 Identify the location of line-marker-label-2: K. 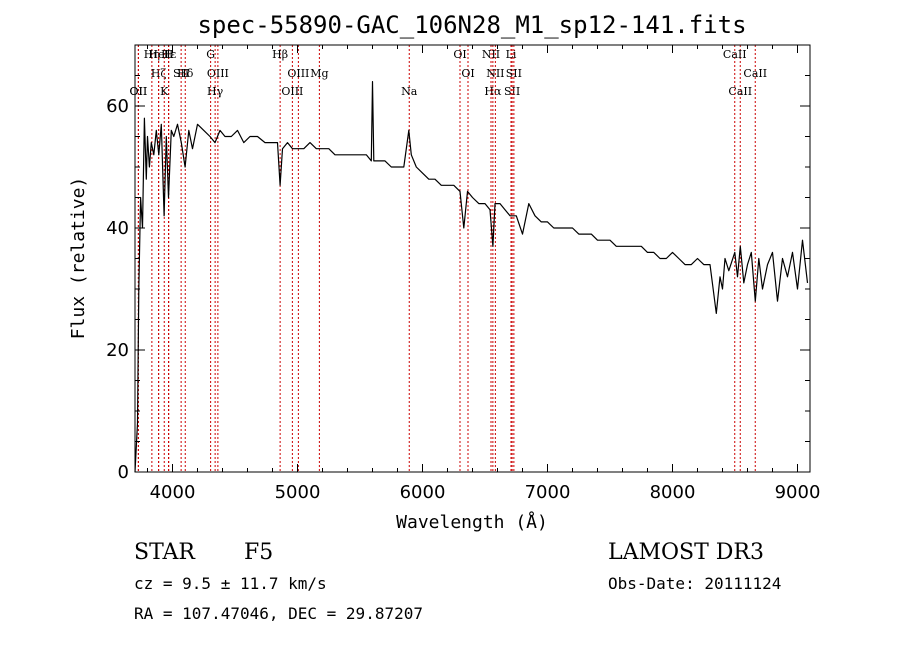
(164, 91).